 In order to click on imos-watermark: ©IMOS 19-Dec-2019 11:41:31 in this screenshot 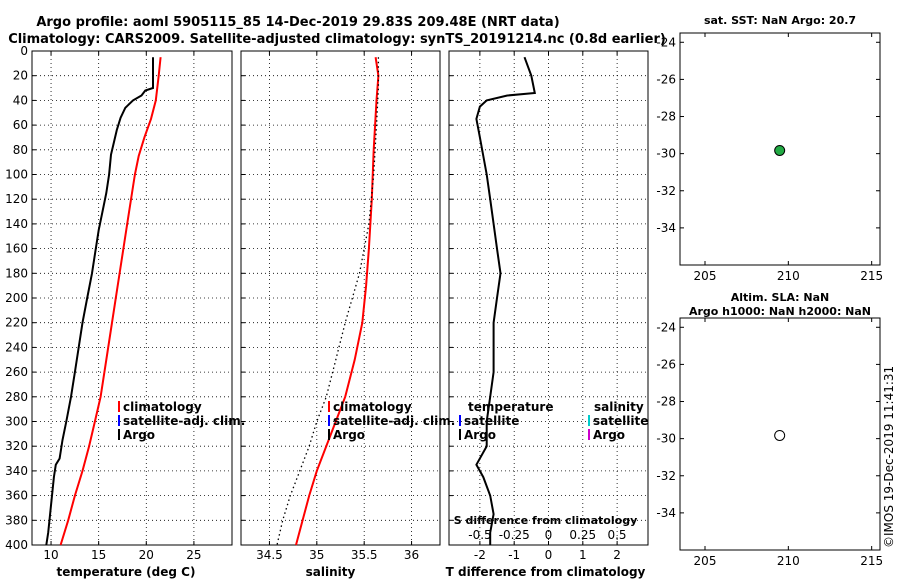, I will do `click(889, 457)`.